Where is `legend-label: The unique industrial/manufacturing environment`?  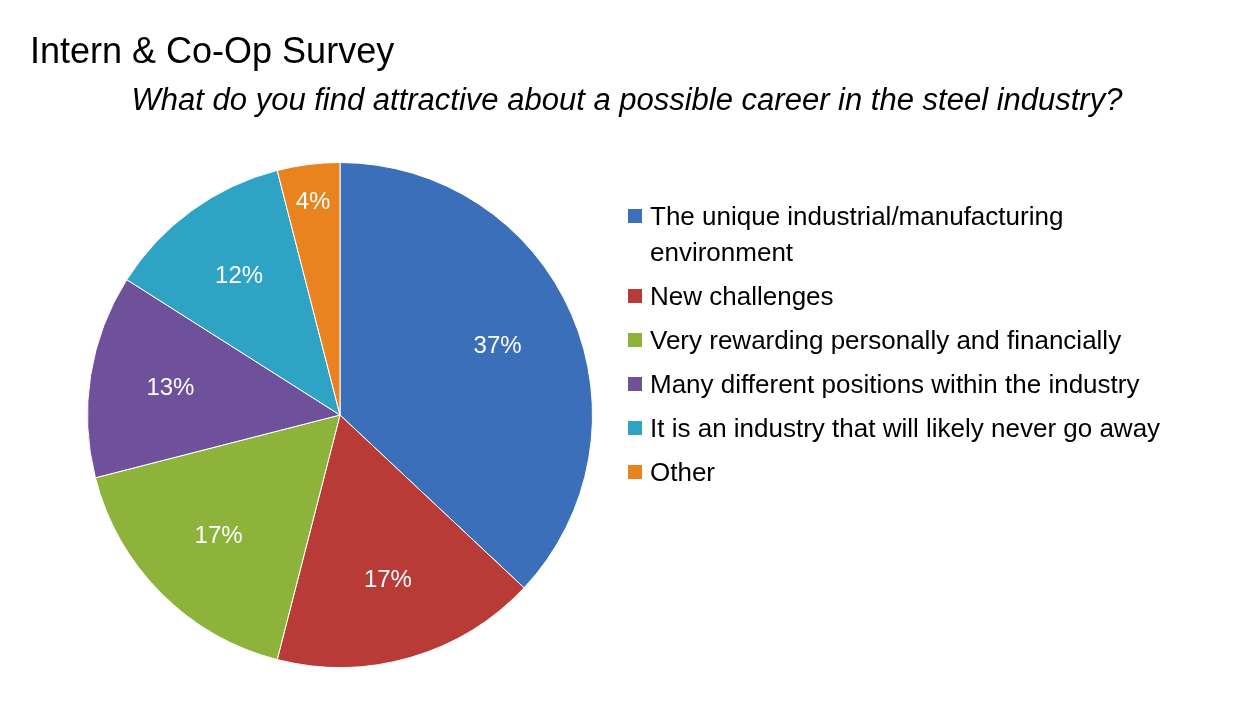 legend-label: The unique industrial/manufacturing environment is located at coordinates (857, 234).